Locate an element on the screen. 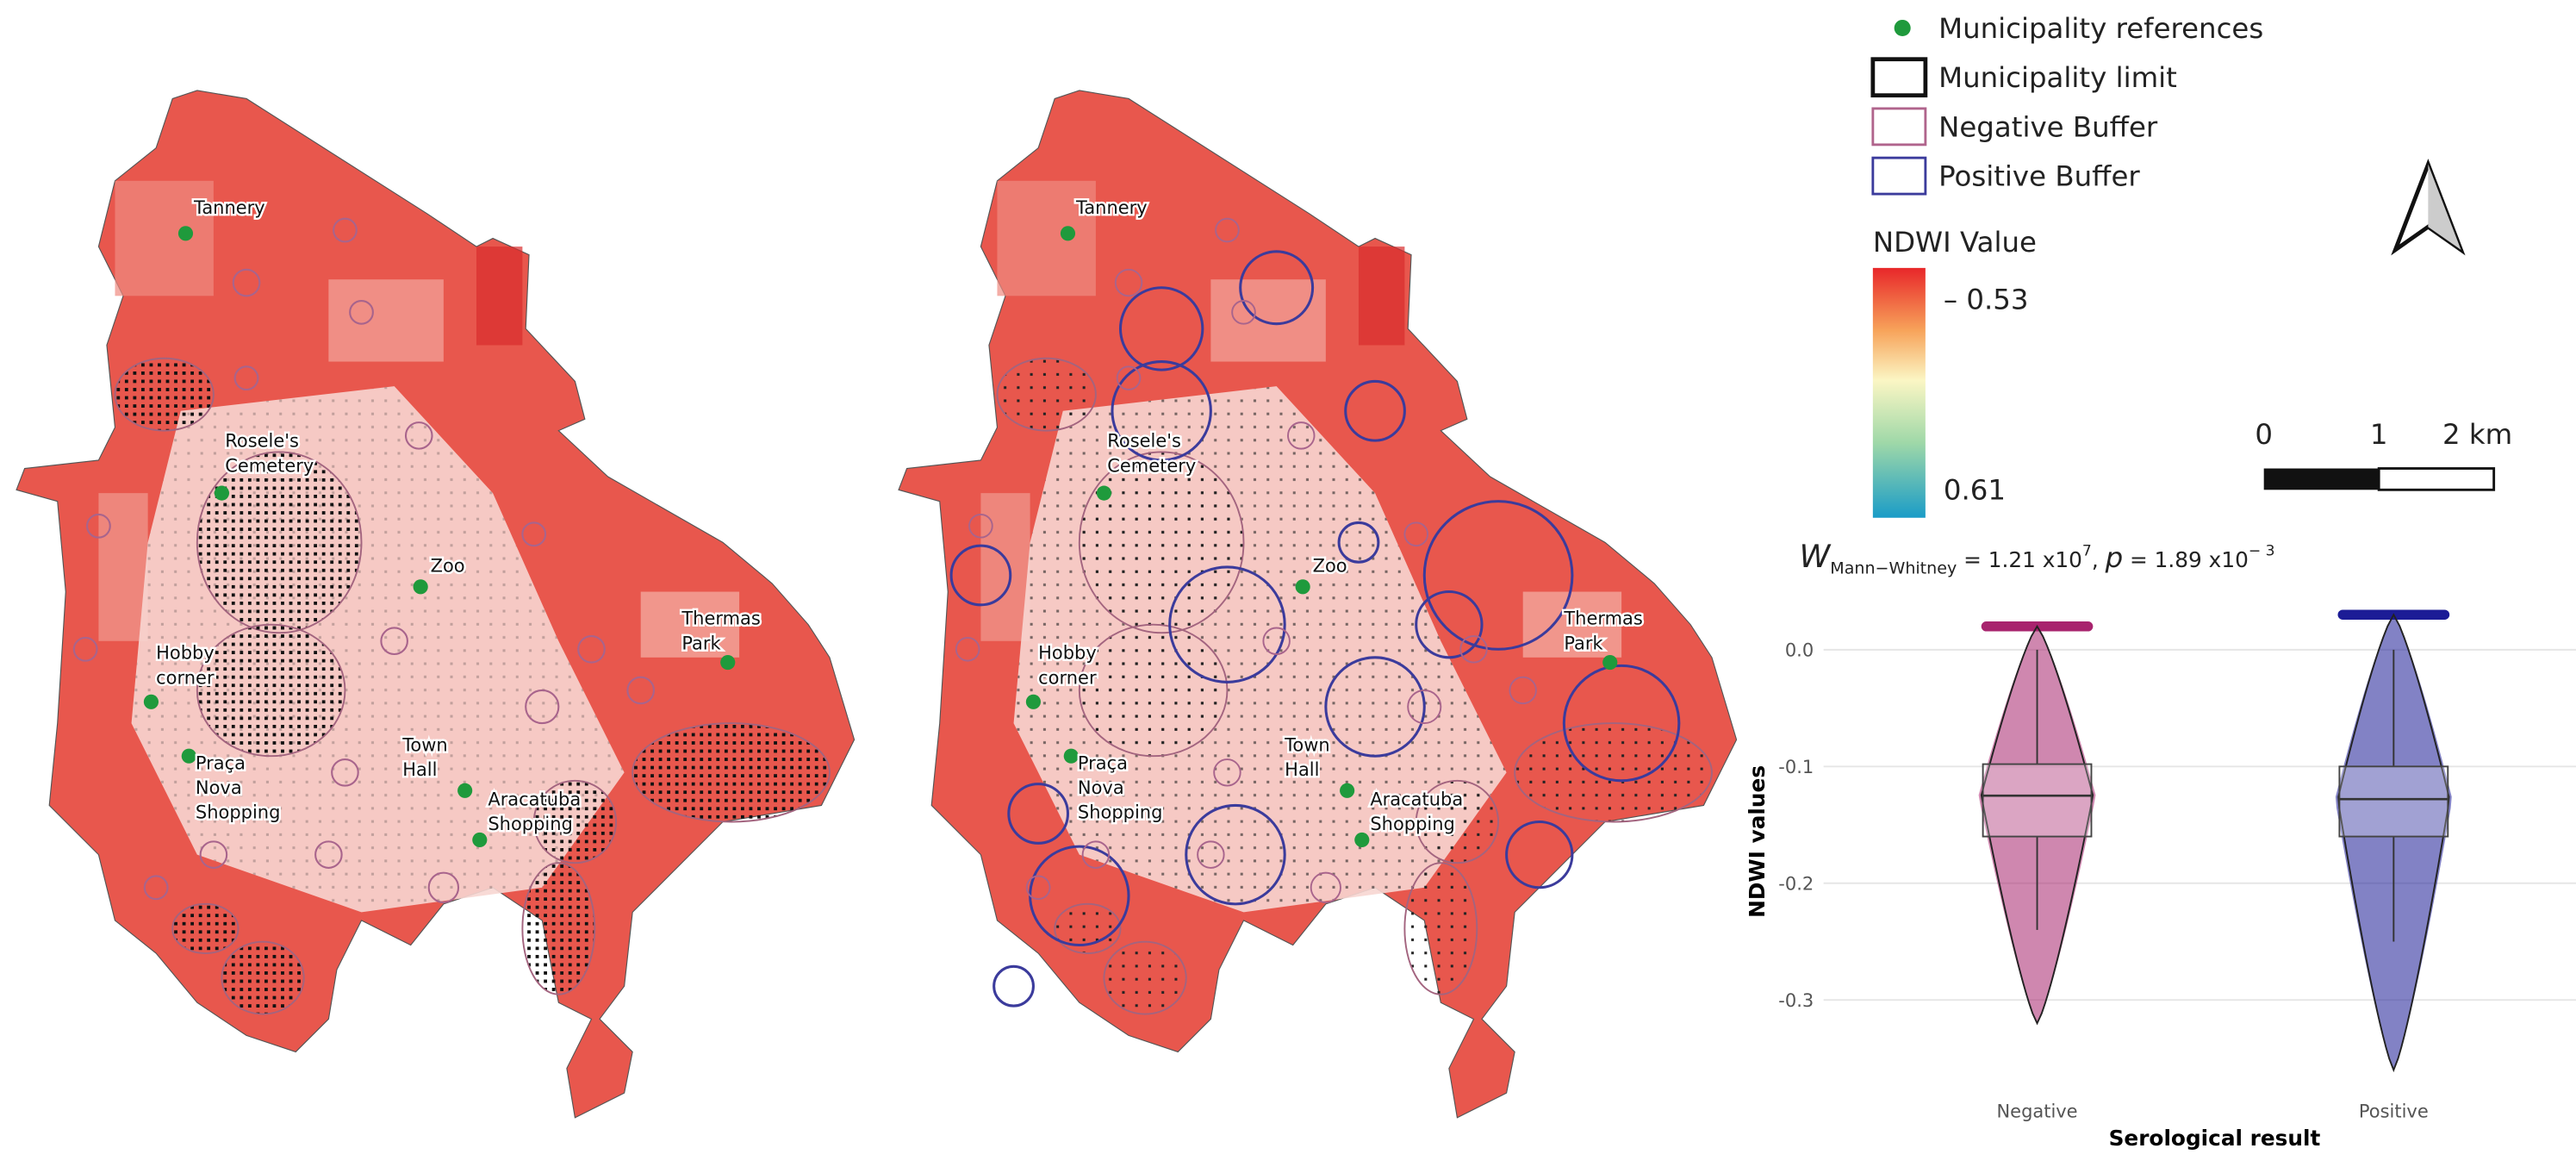  scale-label: 1 is located at coordinates (2379, 435).